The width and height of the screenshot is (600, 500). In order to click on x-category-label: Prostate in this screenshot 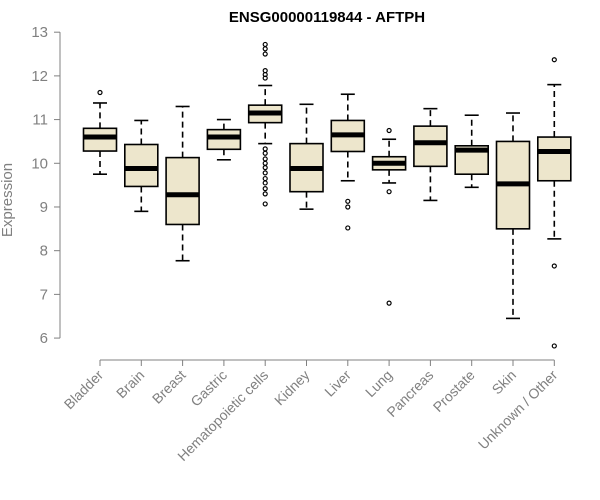, I will do `click(454, 391)`.